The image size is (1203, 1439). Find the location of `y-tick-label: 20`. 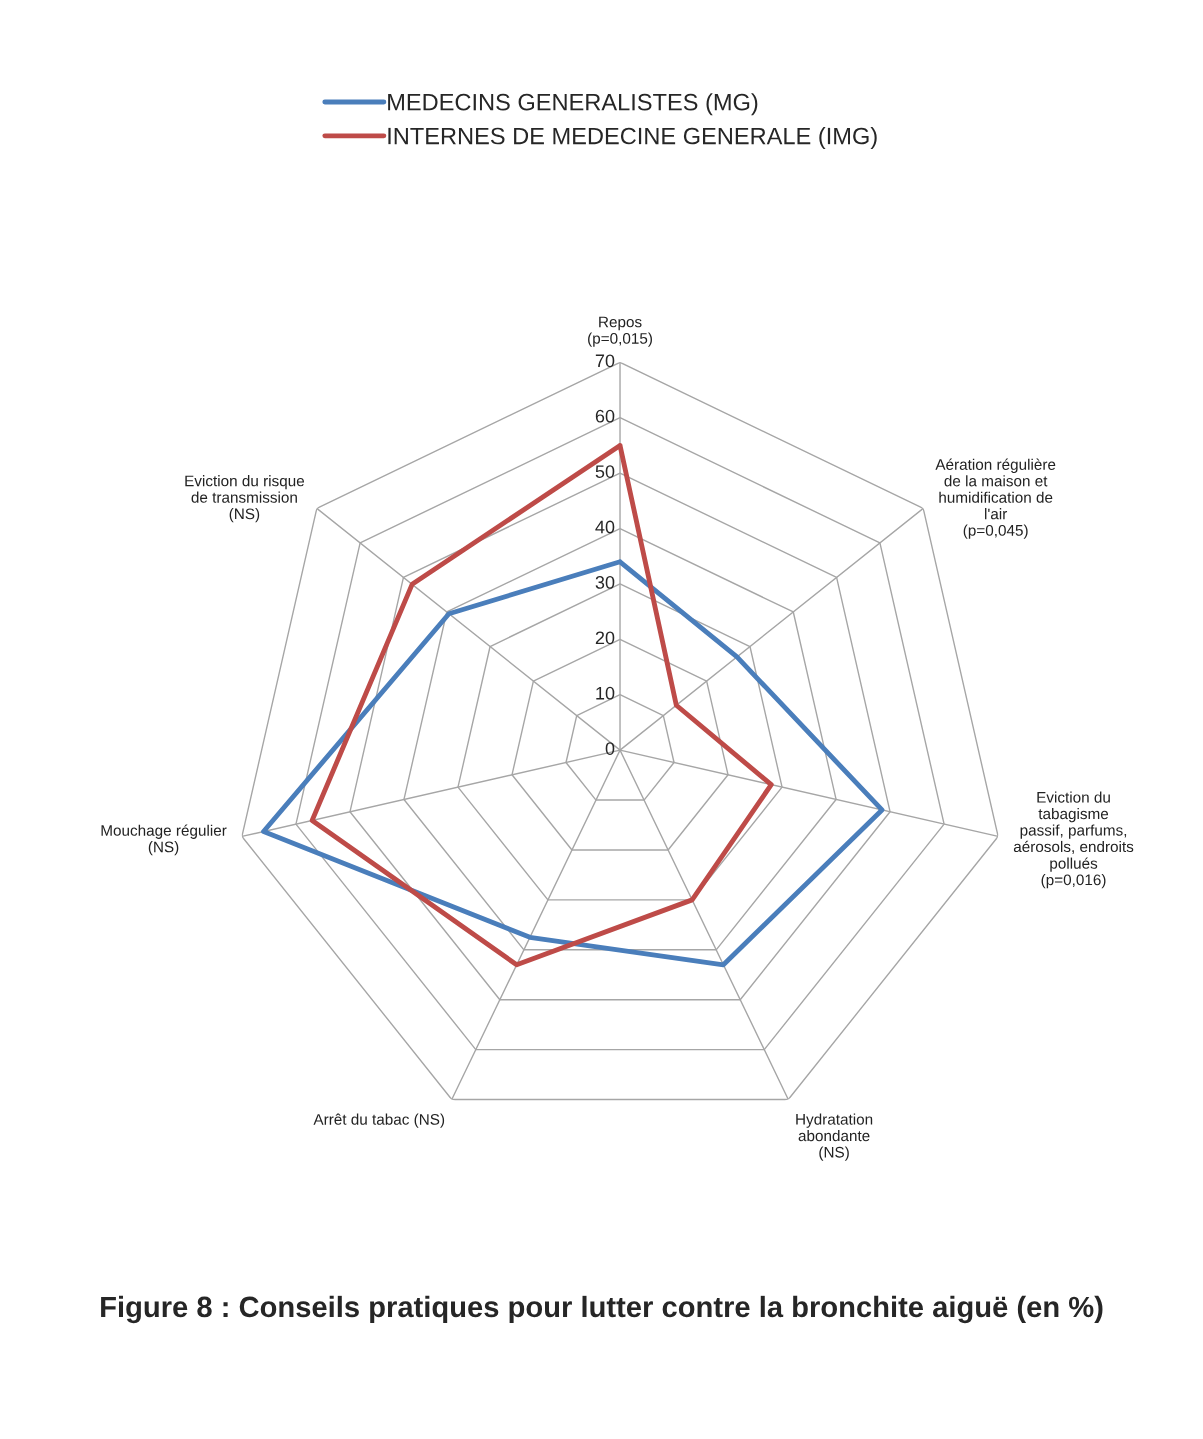

y-tick-label: 20 is located at coordinates (605, 638).